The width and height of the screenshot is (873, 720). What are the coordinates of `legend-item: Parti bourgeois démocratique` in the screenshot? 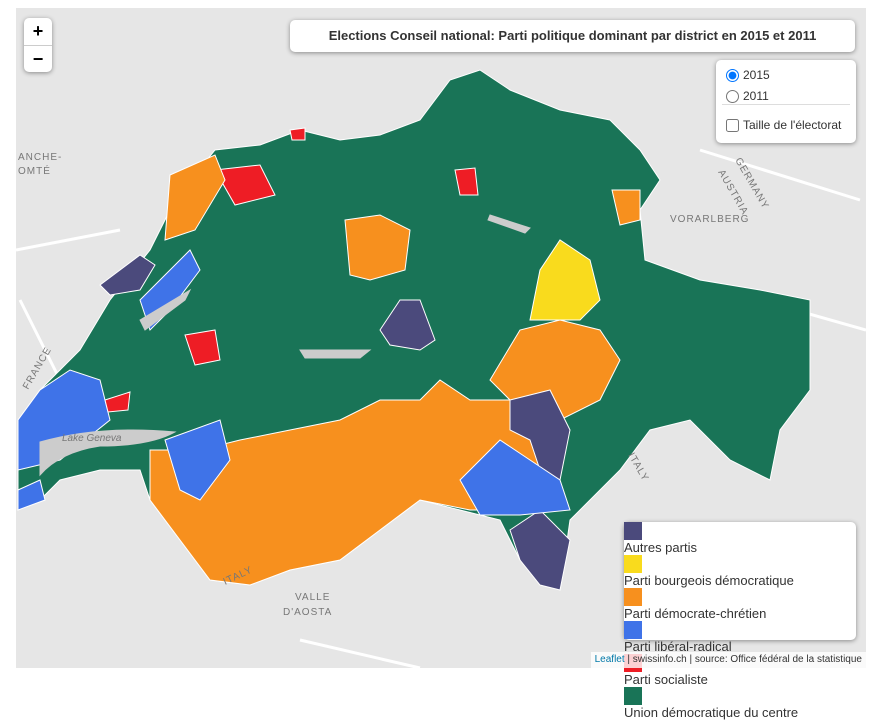 It's located at (740, 571).